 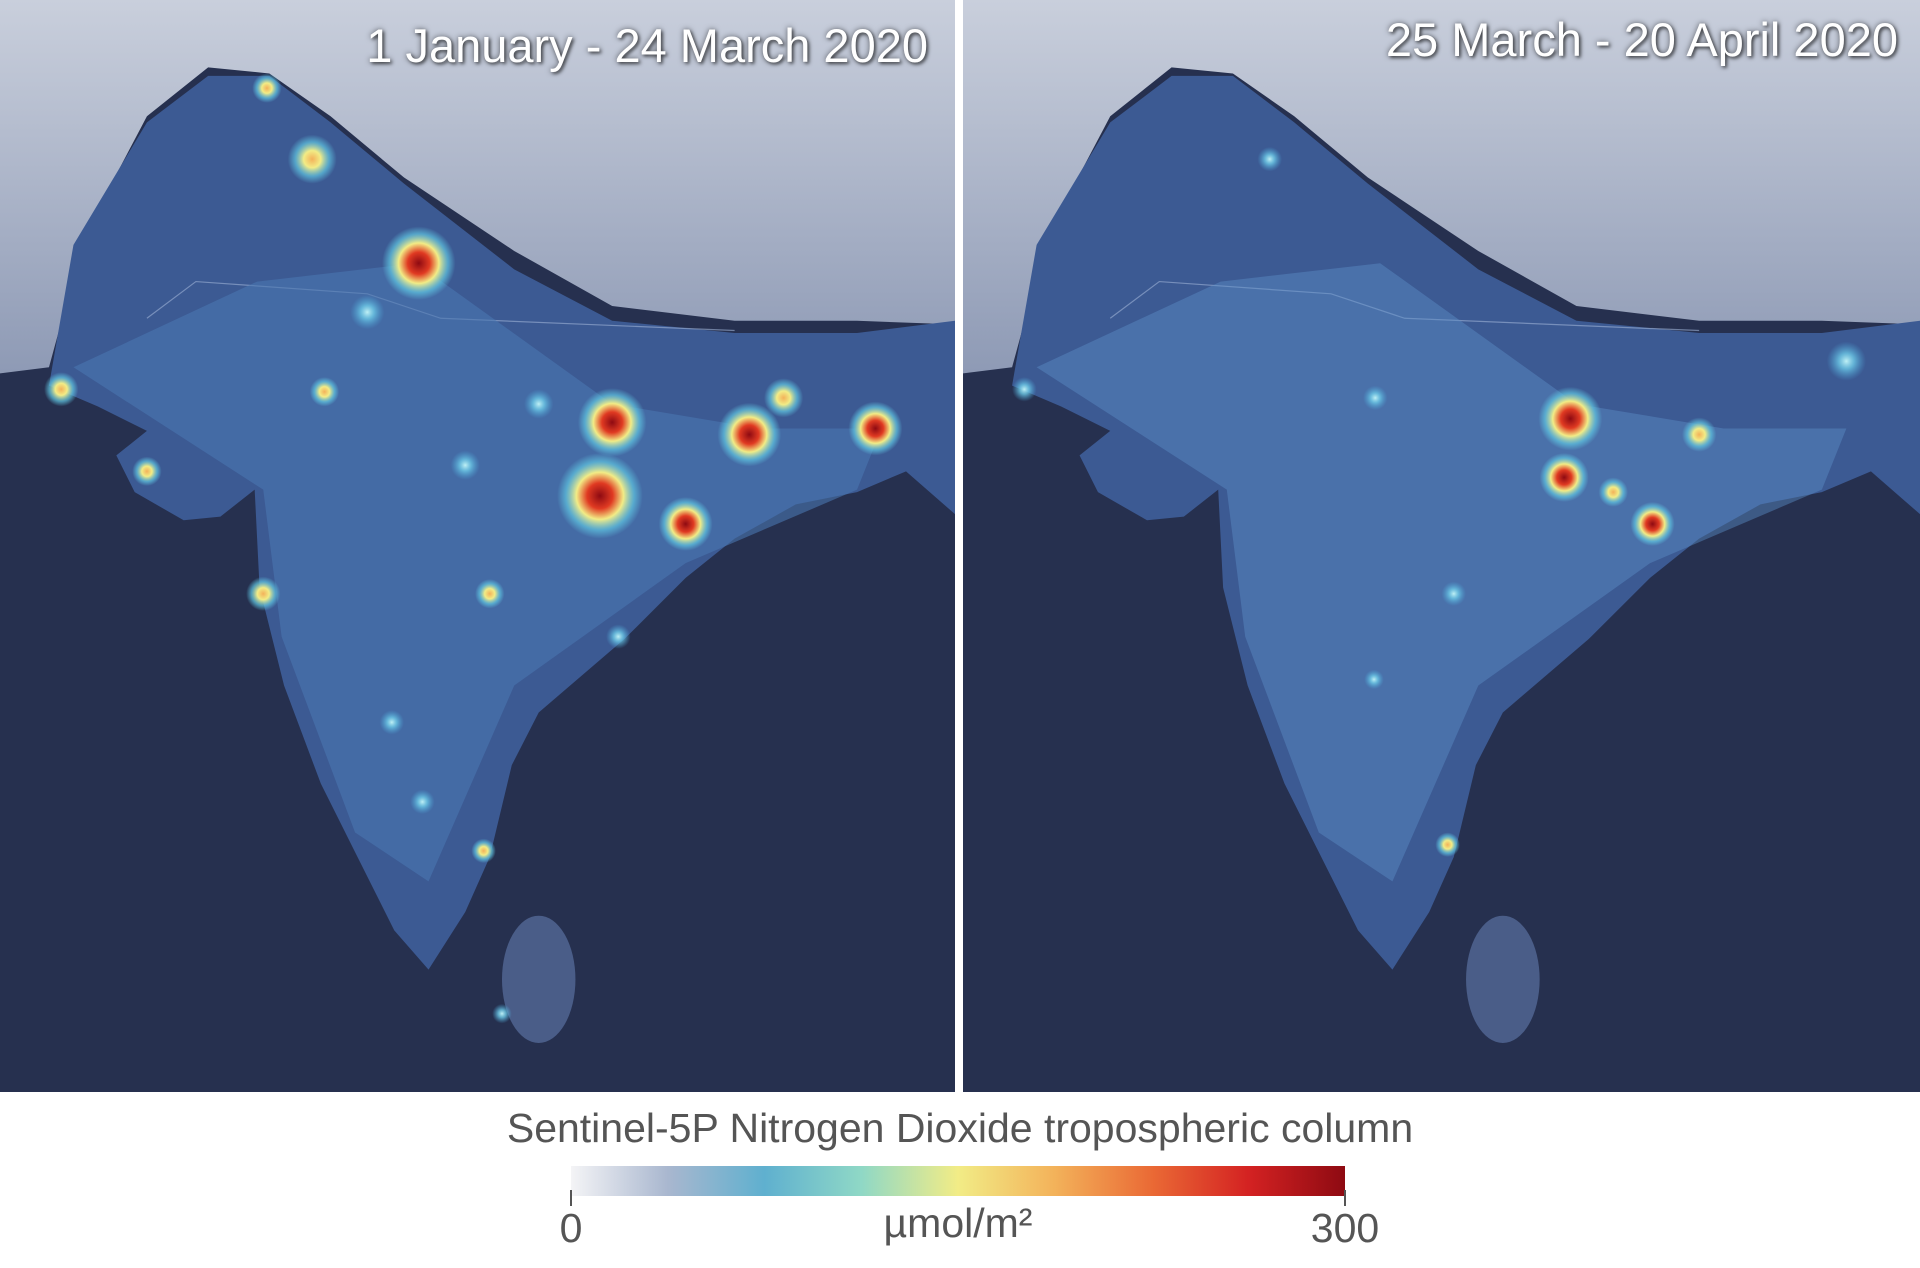 I want to click on colorbar, so click(x=958, y=1186).